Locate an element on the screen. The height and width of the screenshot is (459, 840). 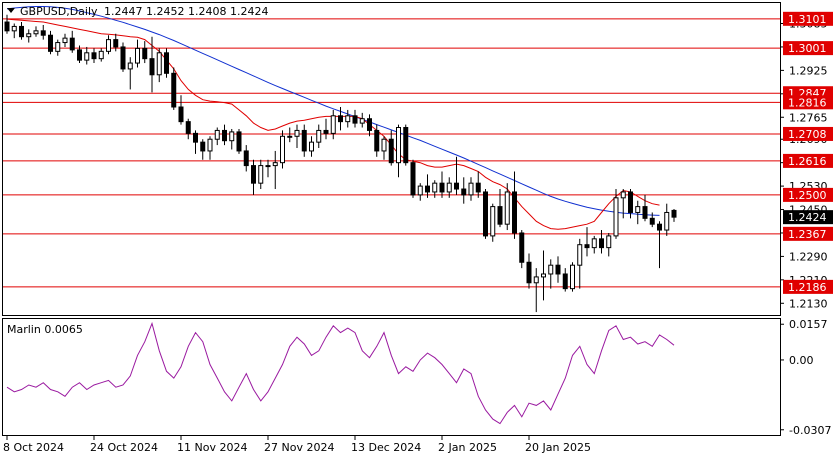
ohlc-values: 1.2447 1.2452 1.2408 1.2424 is located at coordinates (186, 11).